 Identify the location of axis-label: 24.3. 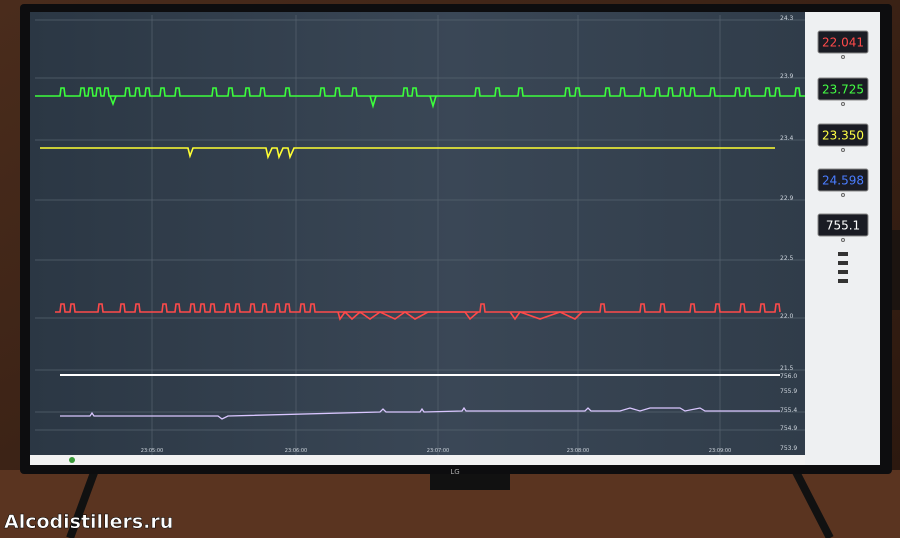
(787, 18).